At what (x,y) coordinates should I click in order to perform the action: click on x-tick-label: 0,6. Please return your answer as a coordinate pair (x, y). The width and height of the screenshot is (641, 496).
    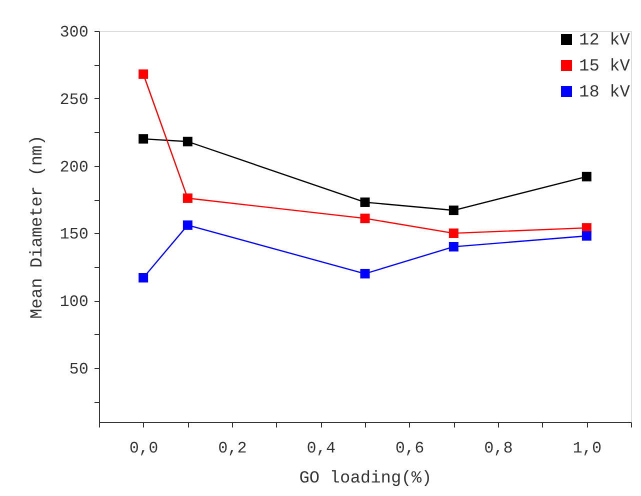
    Looking at the image, I should click on (409, 449).